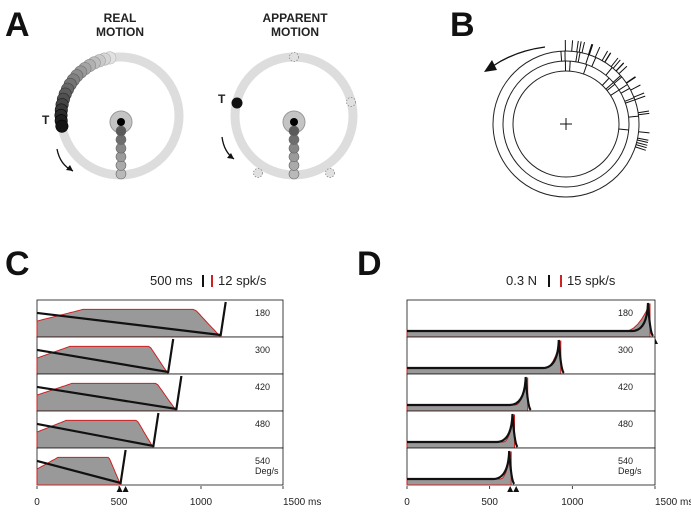 This screenshot has height=521, width=691. What do you see at coordinates (288, 116) in the screenshot?
I see `apparent-motion-diagram: T` at bounding box center [288, 116].